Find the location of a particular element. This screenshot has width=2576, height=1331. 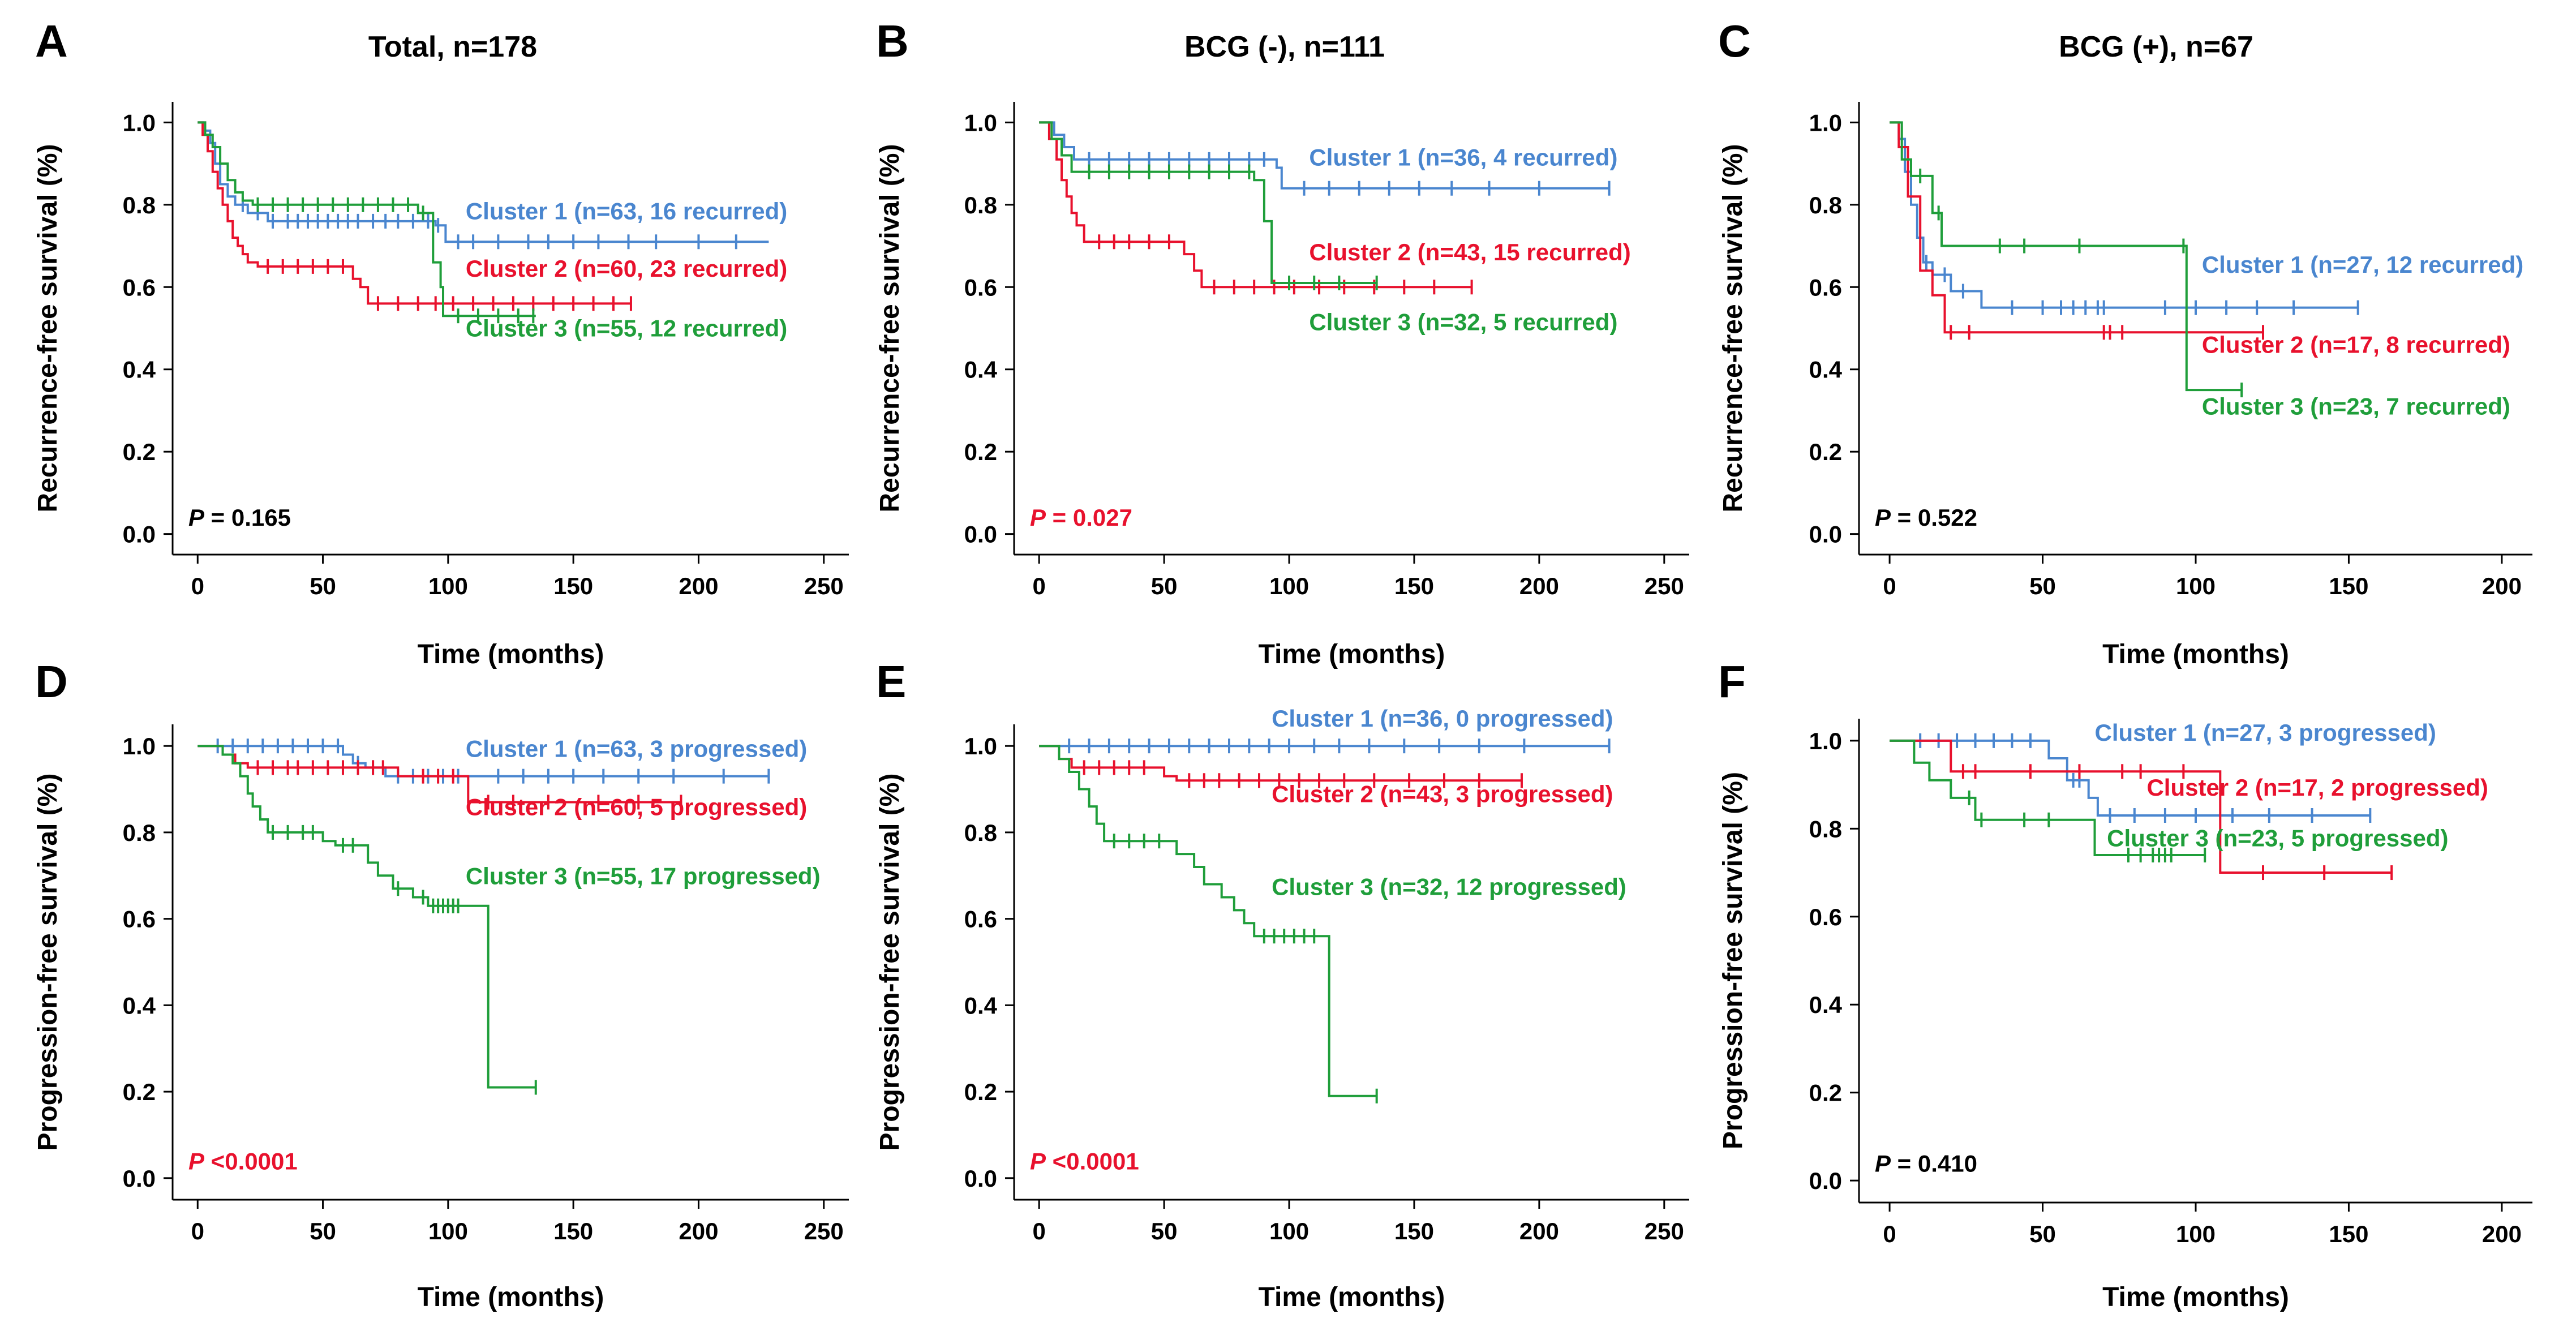

panel-letter: C is located at coordinates (1734, 41).